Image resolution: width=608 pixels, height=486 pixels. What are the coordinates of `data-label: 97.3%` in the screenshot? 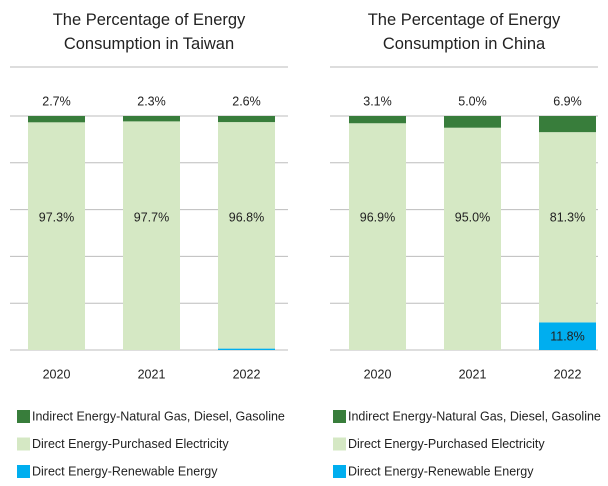 It's located at (56, 217).